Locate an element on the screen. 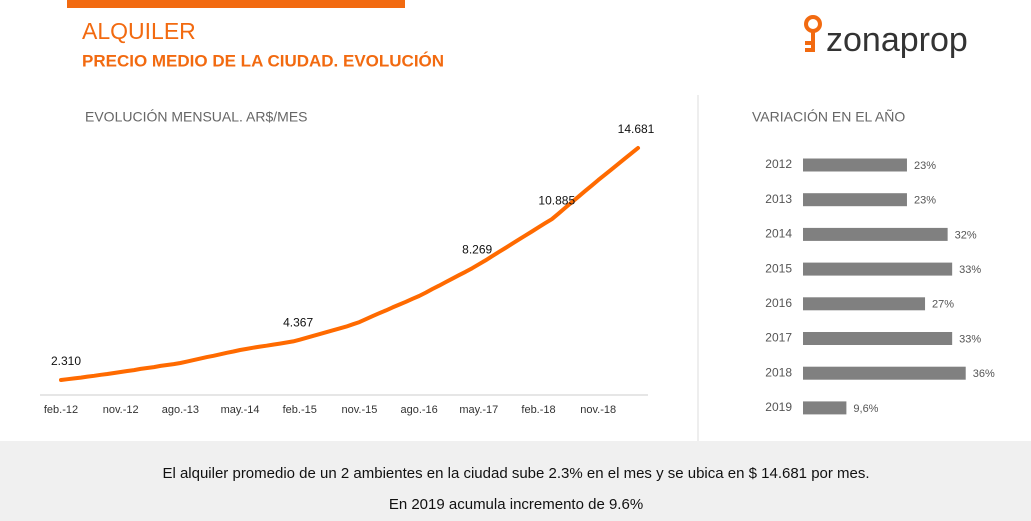  chart-title: EVOLUCIÓN MENSUAL. AR$/MES is located at coordinates (196, 117).